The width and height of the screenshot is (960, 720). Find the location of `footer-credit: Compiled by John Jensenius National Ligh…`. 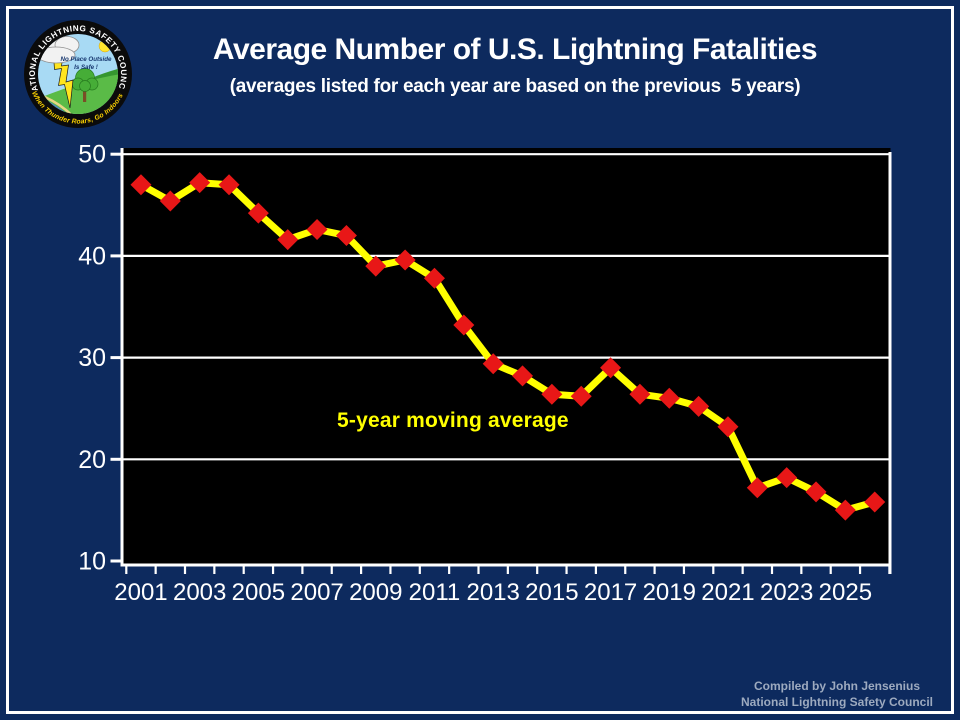

footer-credit: Compiled by John Jensenius National Ligh… is located at coordinates (837, 694).